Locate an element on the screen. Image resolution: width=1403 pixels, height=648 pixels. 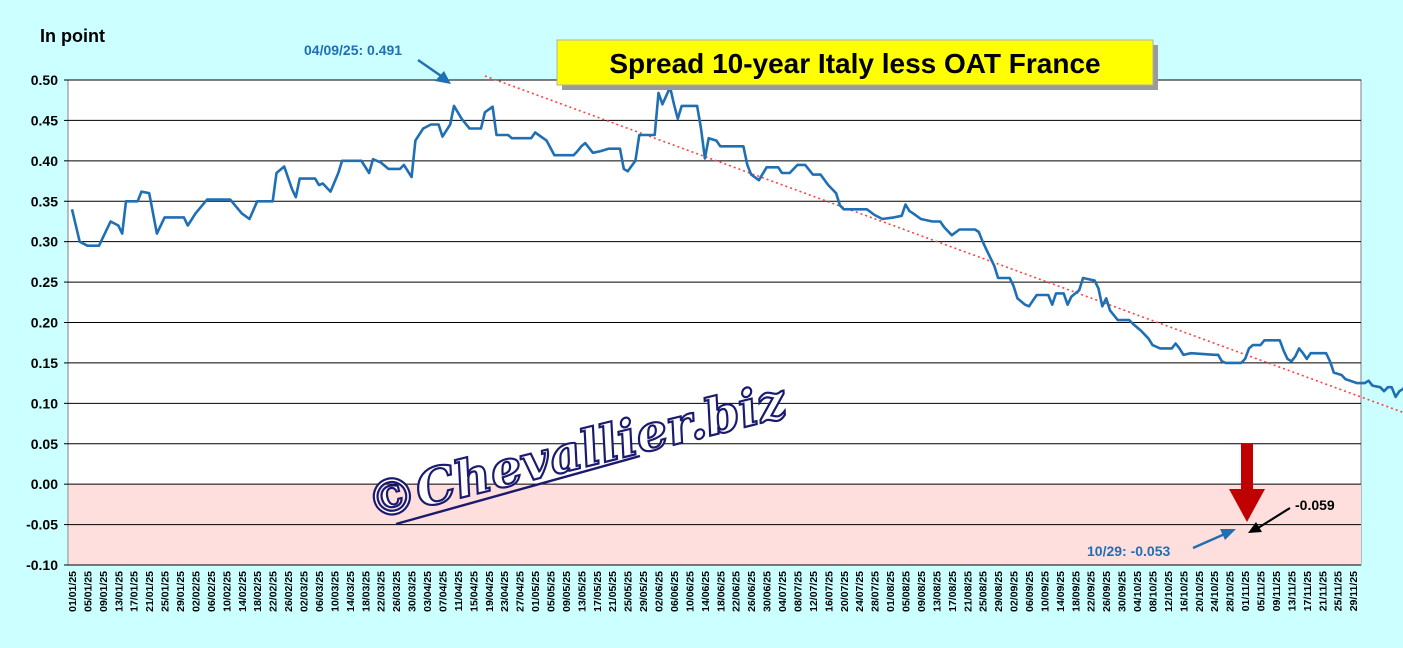
x-tick-label: 01/05/25 is located at coordinates (536, 591).